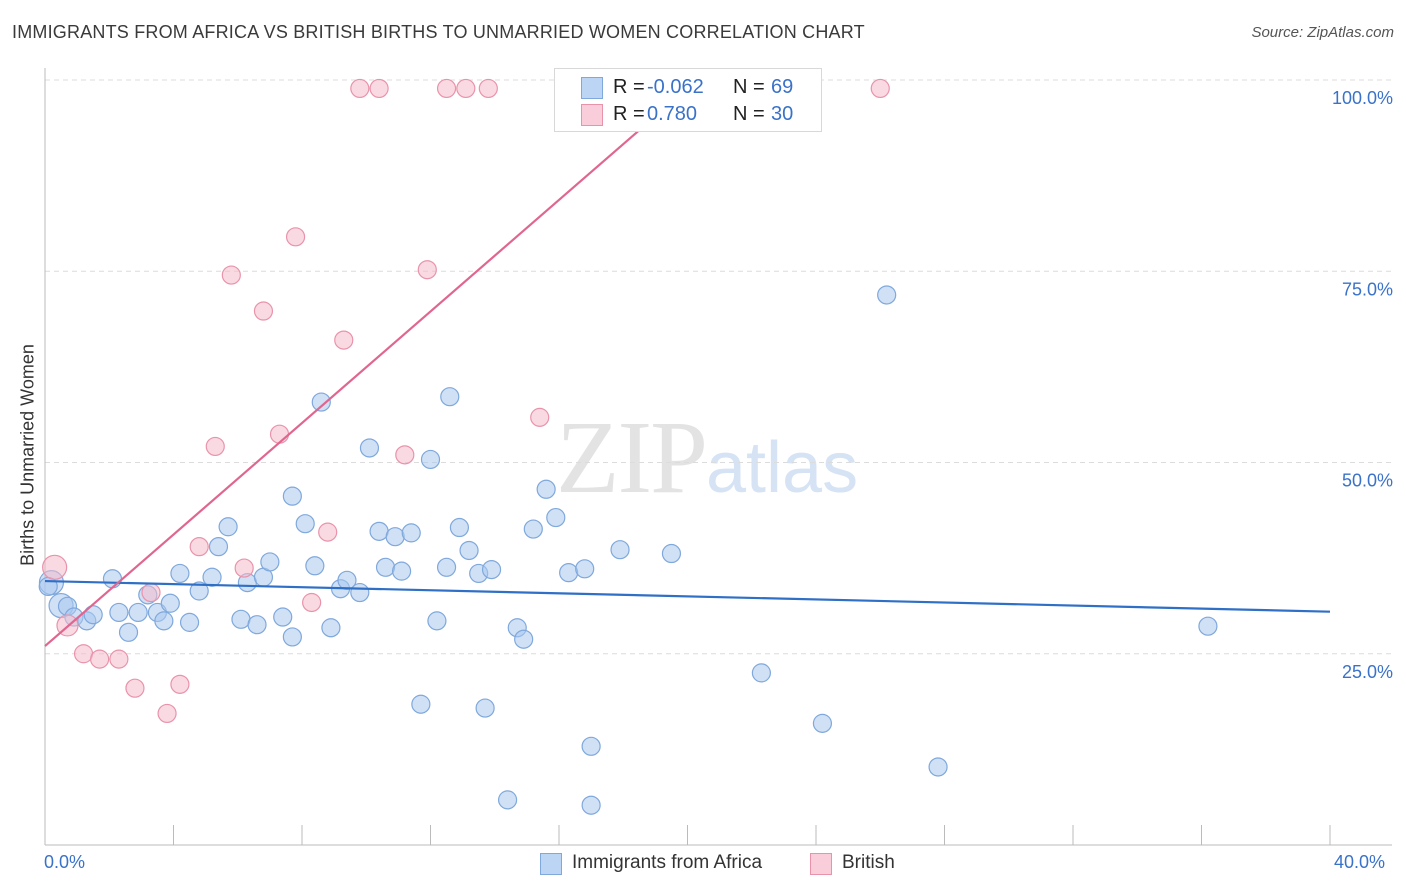  I want to click on source-credit: Source: ZipAtlas.com, so click(1322, 32).